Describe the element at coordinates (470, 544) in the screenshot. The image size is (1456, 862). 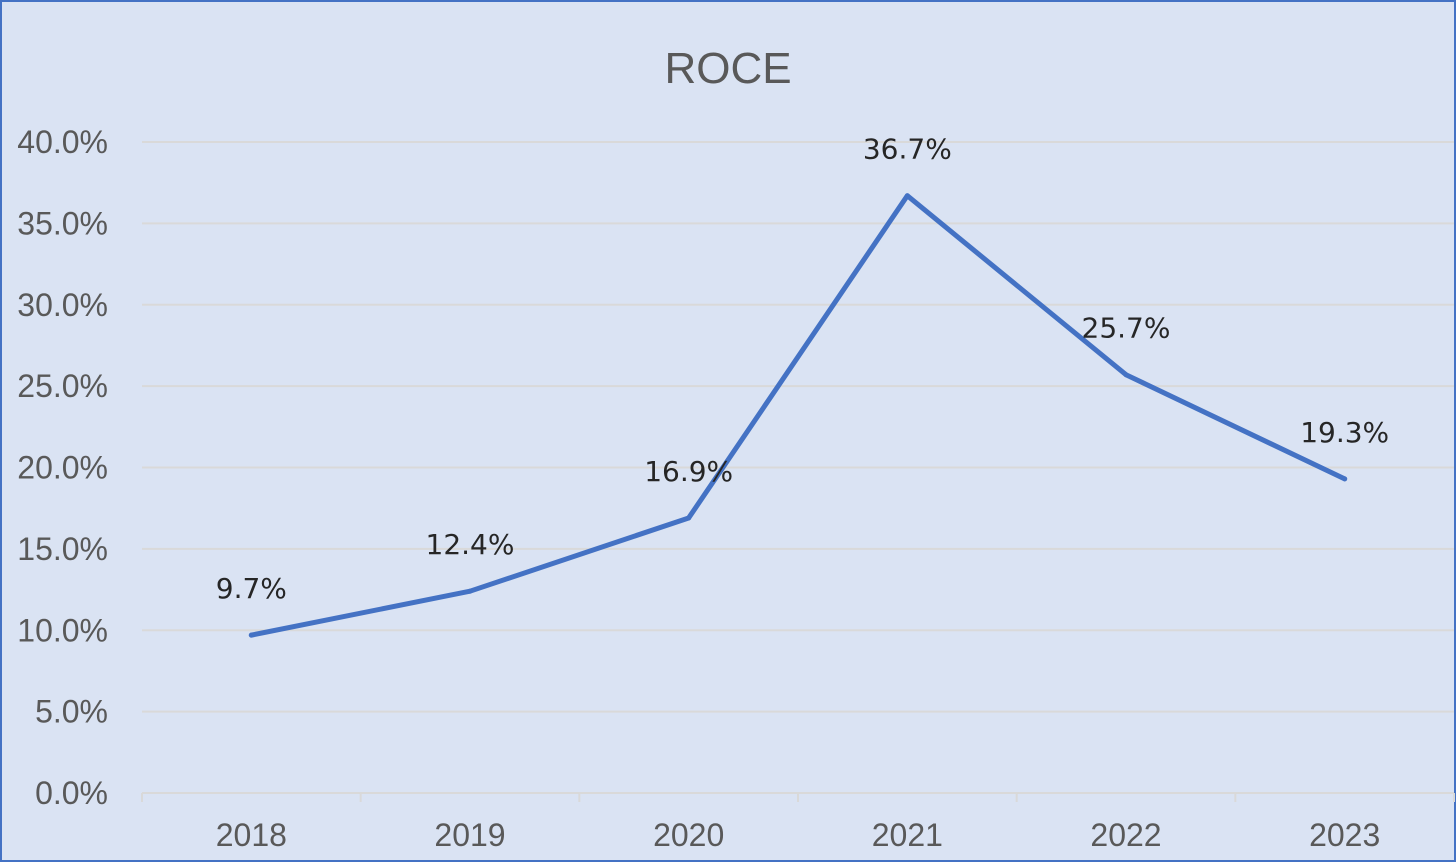
I see `data-label: 12.4%` at that location.